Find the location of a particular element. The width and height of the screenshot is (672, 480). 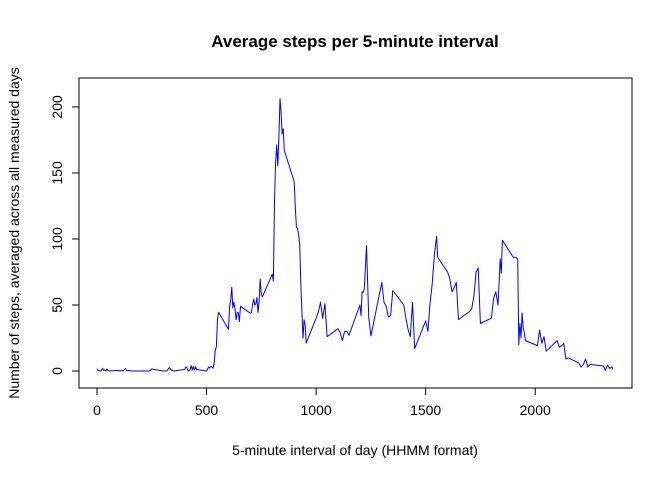

x-axis: 0 500 1000 1500 2000 is located at coordinates (322, 402).